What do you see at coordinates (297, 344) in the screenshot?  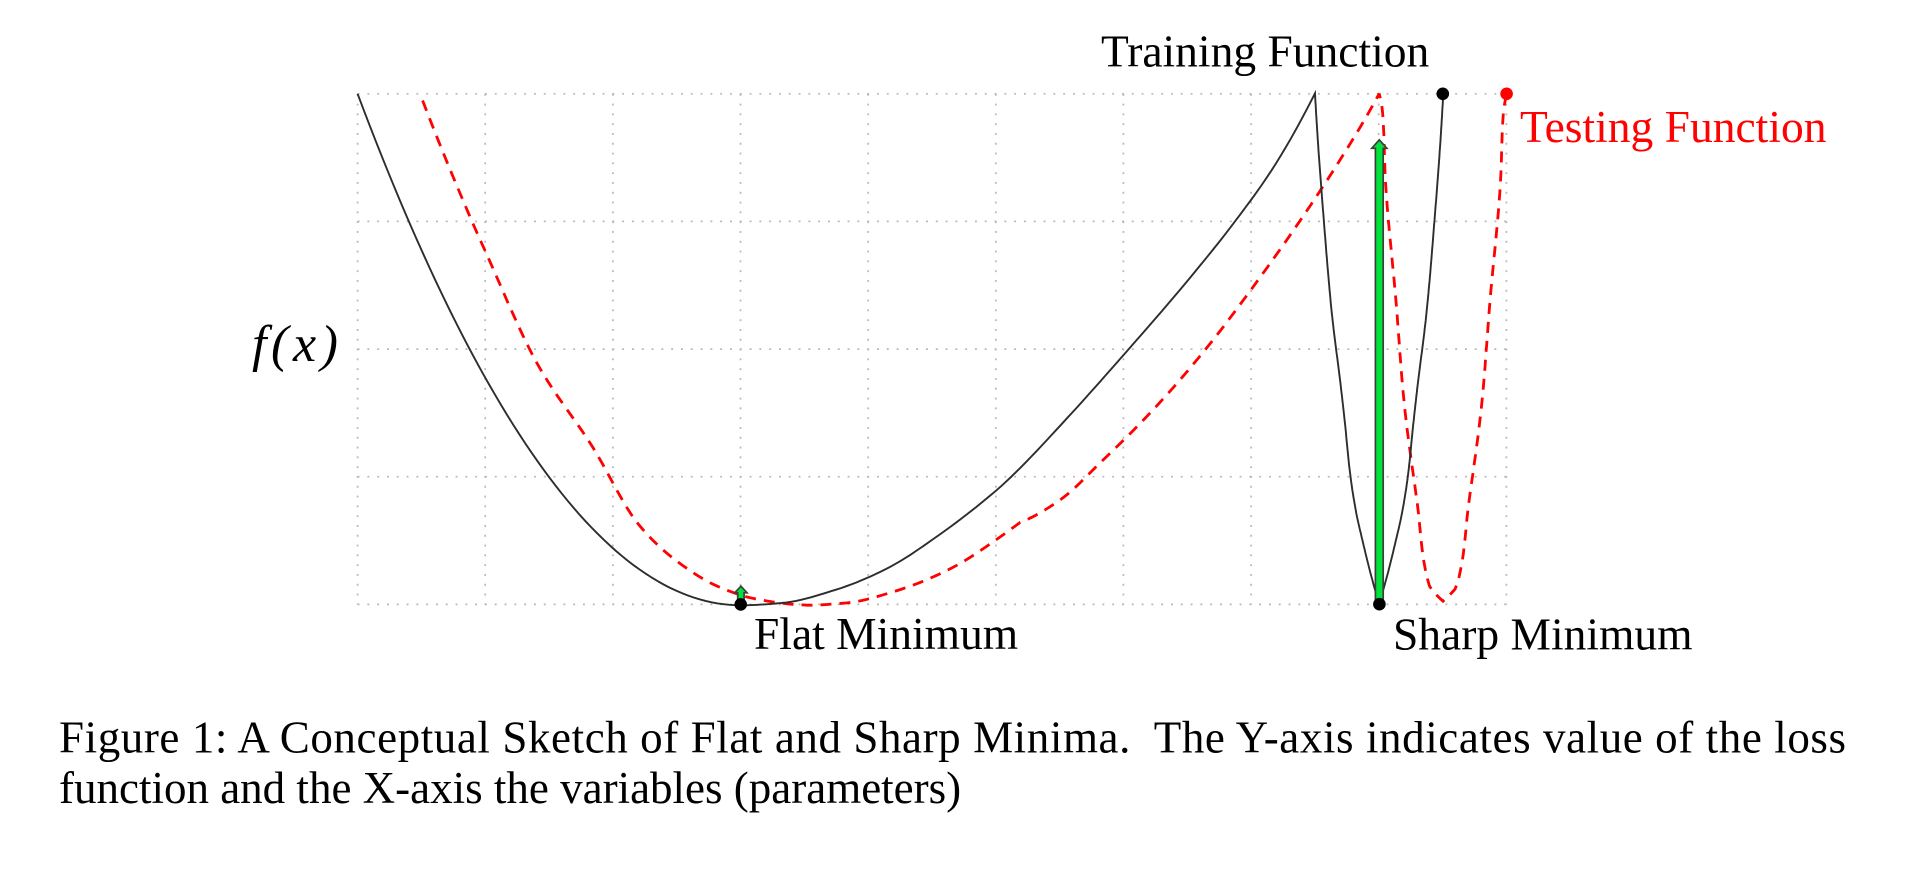 I see `svg-text: f(x)` at bounding box center [297, 344].